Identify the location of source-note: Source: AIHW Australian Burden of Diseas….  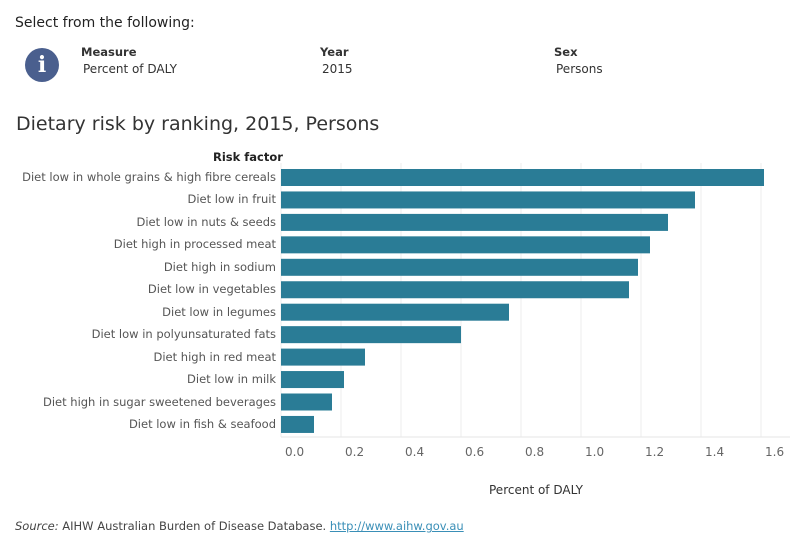
(239, 526).